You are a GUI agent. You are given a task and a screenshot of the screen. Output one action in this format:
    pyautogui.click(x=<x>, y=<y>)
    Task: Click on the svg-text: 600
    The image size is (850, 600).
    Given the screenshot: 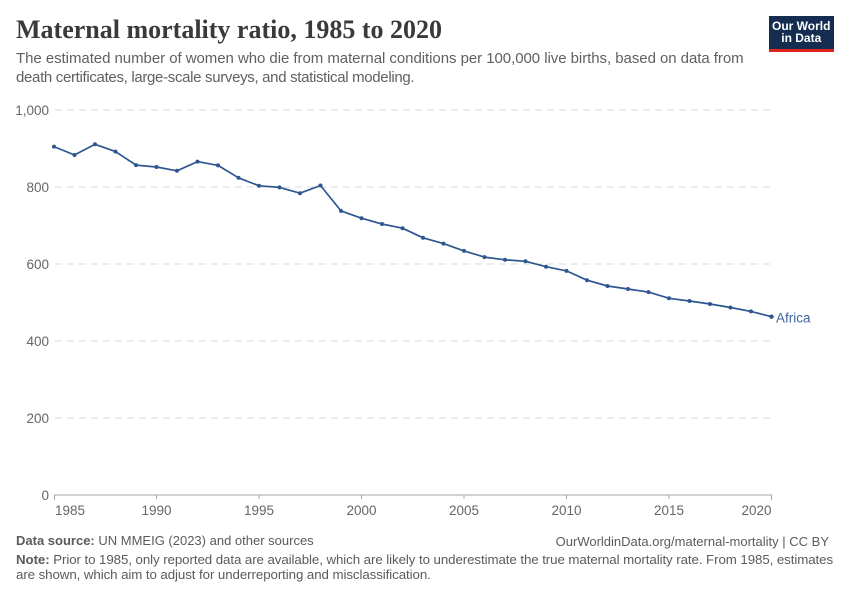 What is the action you would take?
    pyautogui.click(x=37, y=264)
    